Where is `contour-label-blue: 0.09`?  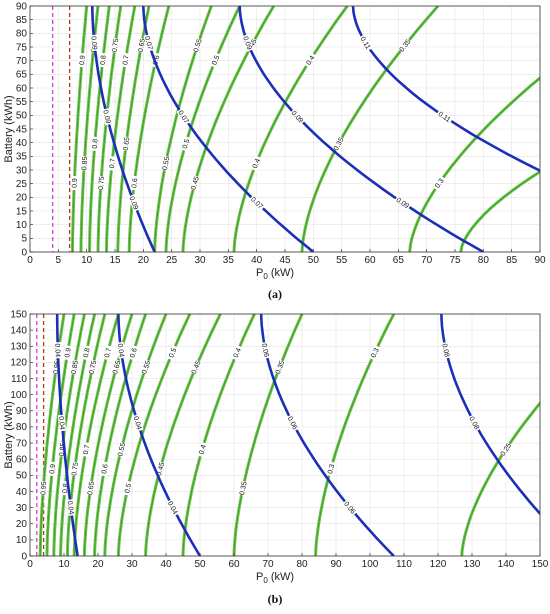 contour-label-blue: 0.09 is located at coordinates (93, 43).